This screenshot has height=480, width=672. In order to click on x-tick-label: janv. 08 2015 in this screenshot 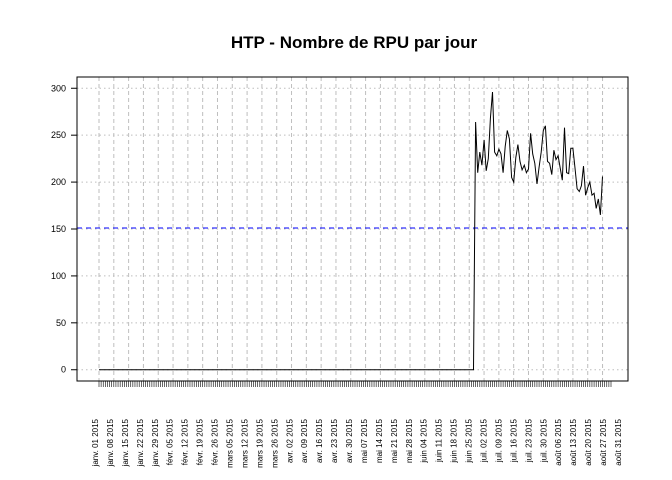, I will do `click(110, 442)`.